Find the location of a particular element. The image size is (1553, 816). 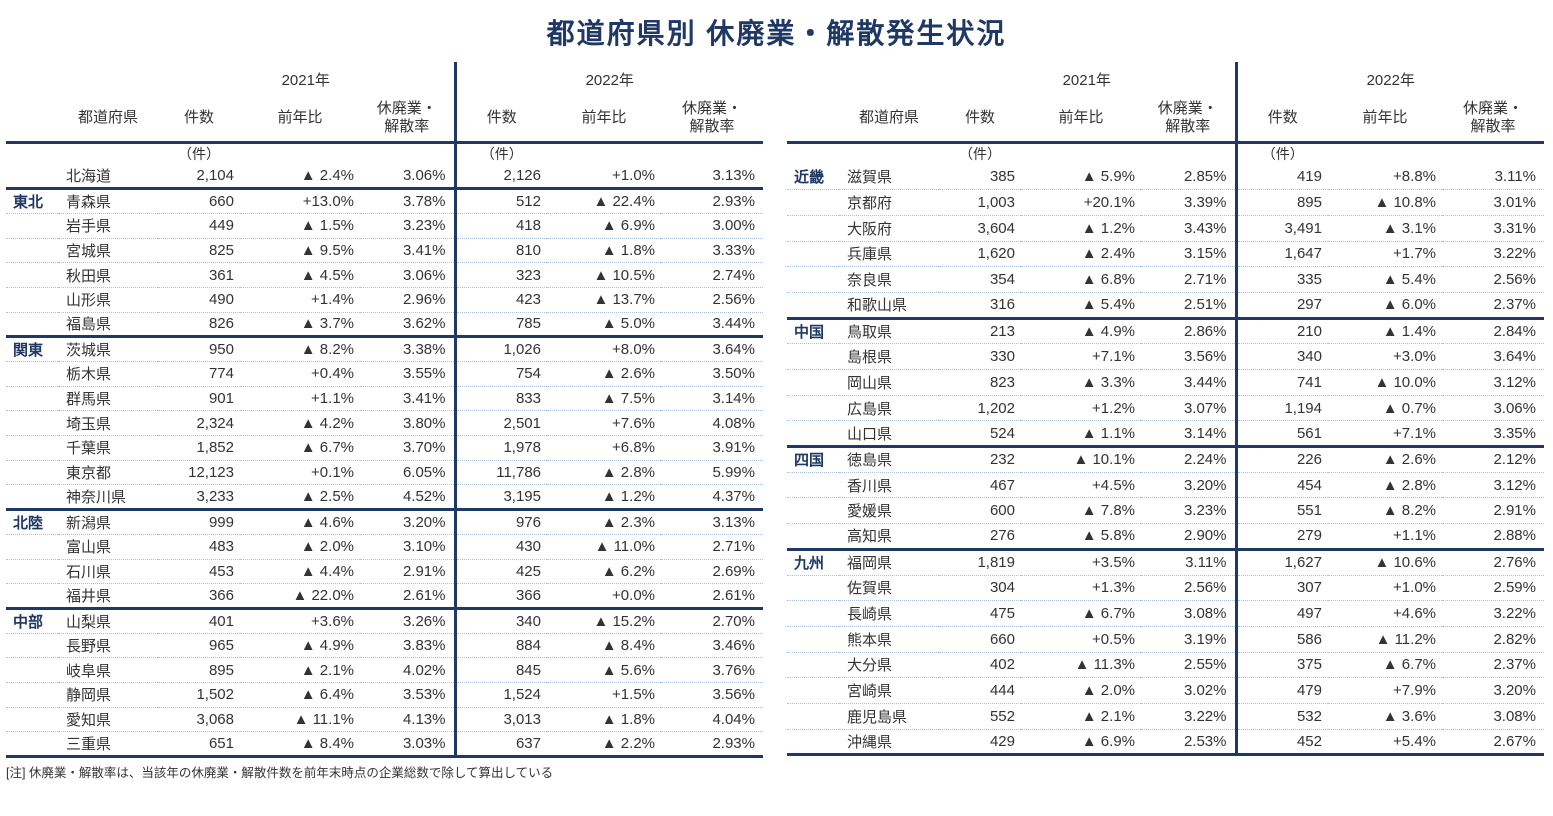

count-2022: 754 is located at coordinates (500, 374).